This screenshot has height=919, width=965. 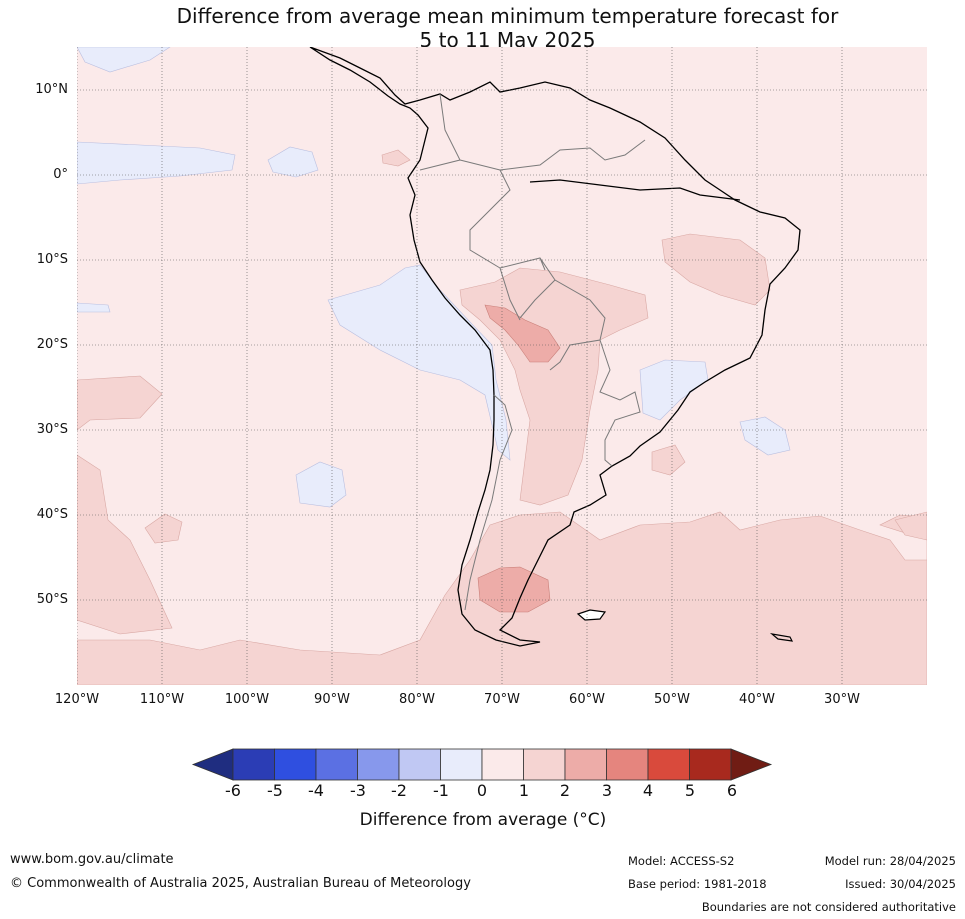 I want to click on warm-region-far-east, so click(x=910, y=526).